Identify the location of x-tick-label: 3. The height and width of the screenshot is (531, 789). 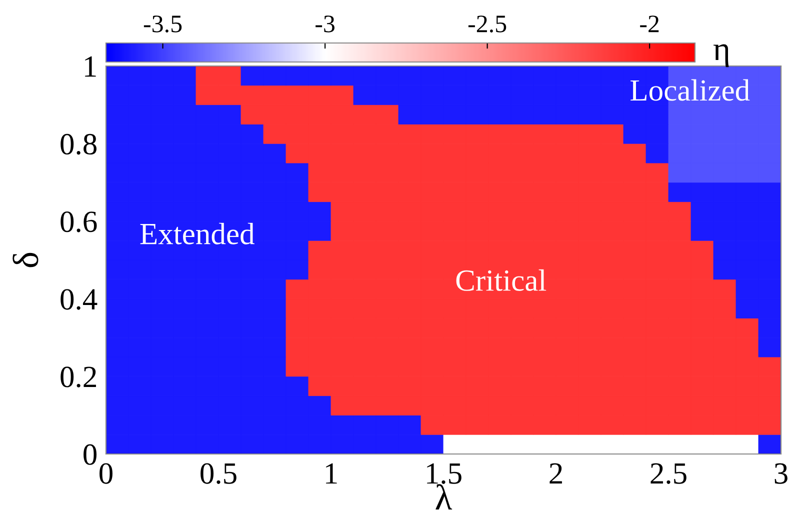
(781, 473).